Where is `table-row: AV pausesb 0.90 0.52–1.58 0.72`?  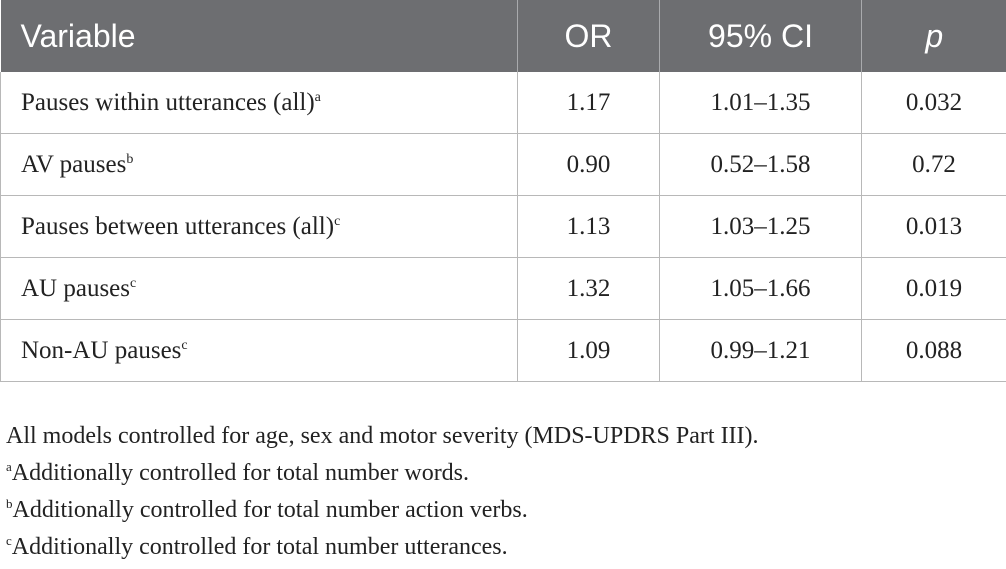
table-row: AV pausesb 0.90 0.52–1.58 0.72 is located at coordinates (503, 164).